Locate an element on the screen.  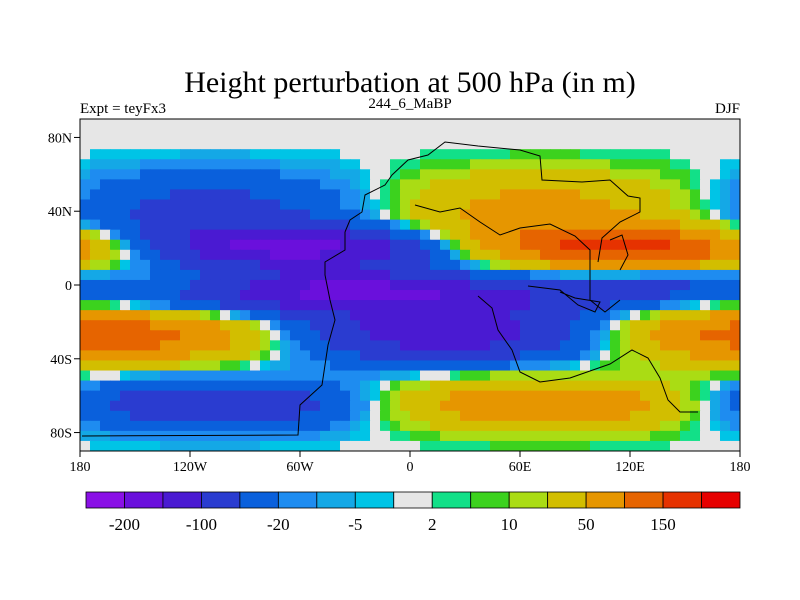
run-label: 244_6_MaBP is located at coordinates (409, 104).